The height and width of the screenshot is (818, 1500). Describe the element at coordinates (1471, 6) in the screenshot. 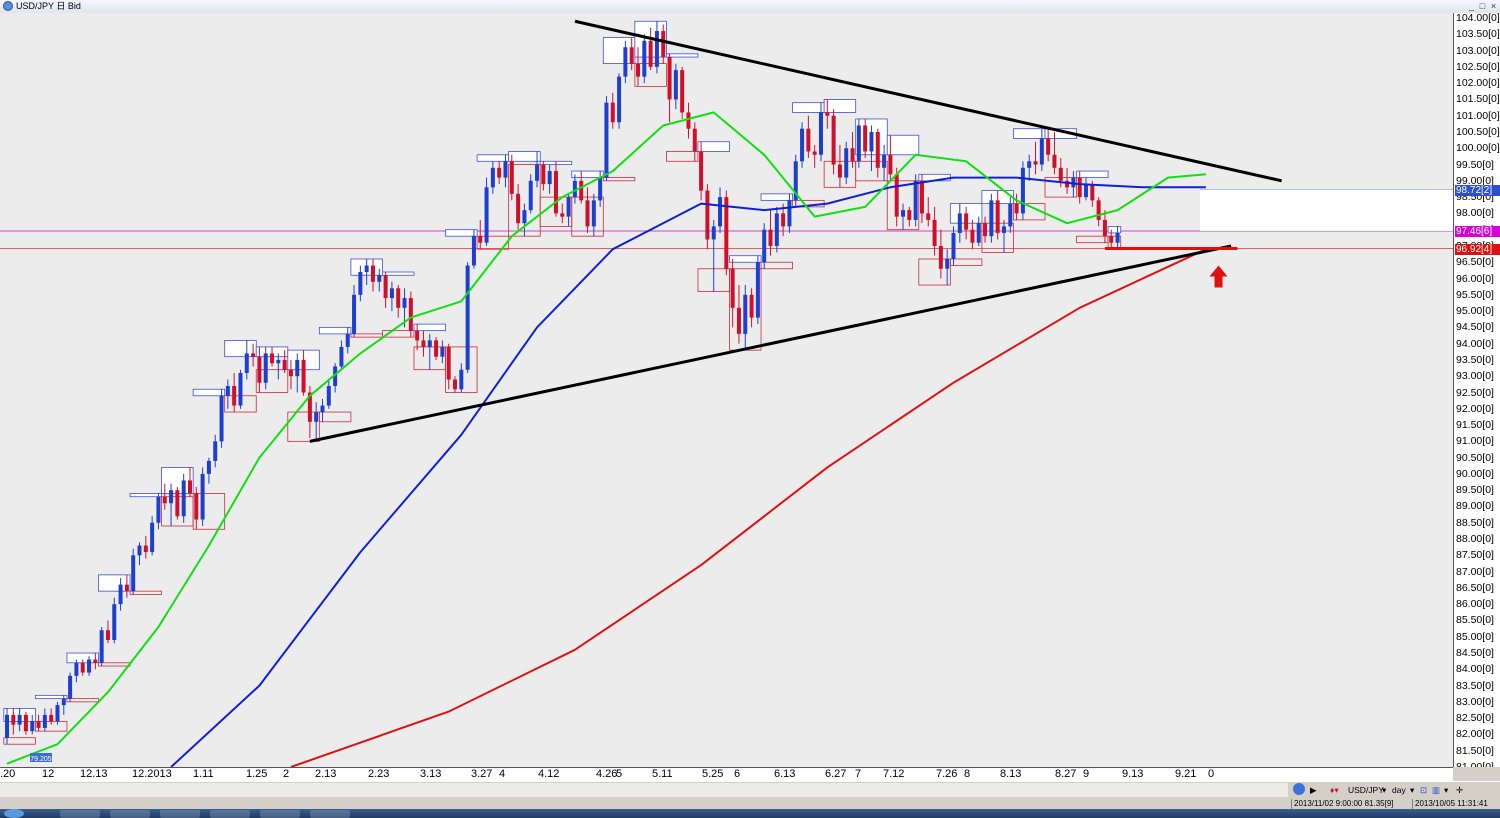

I see `minimize-icon: _` at that location.